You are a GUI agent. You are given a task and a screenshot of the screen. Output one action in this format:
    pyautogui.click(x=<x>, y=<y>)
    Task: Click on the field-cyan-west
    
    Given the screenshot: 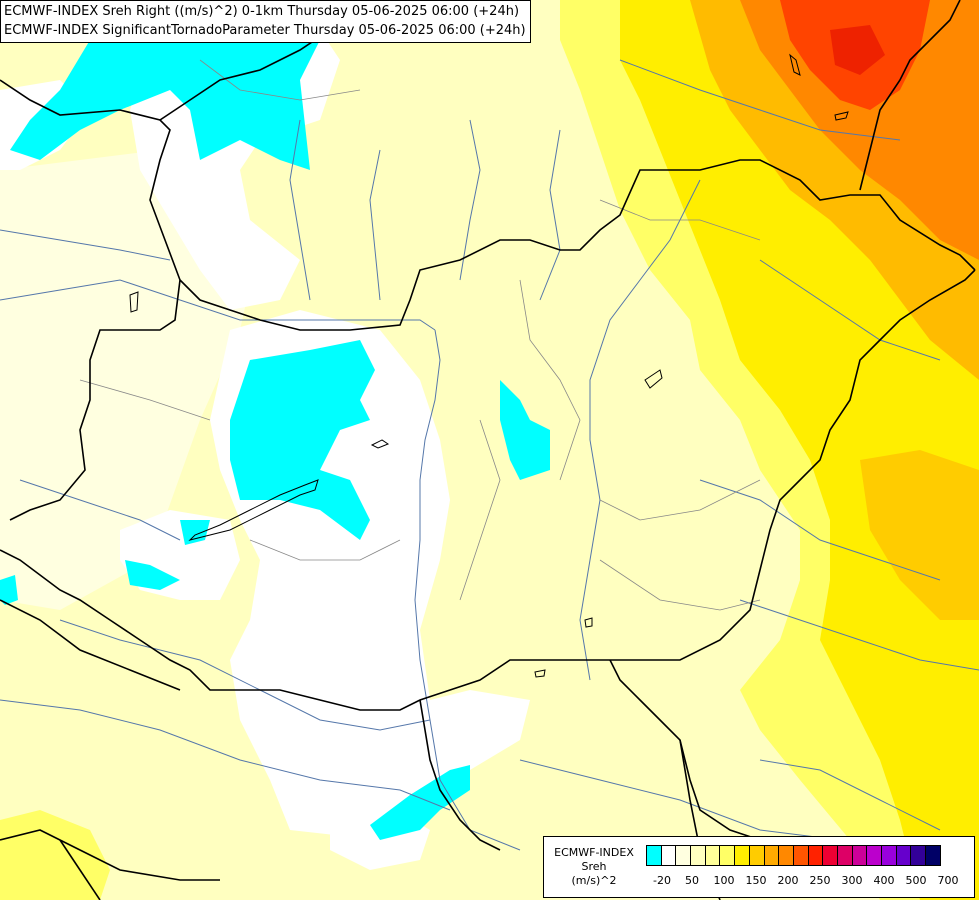 What is the action you would take?
    pyautogui.click(x=152, y=575)
    